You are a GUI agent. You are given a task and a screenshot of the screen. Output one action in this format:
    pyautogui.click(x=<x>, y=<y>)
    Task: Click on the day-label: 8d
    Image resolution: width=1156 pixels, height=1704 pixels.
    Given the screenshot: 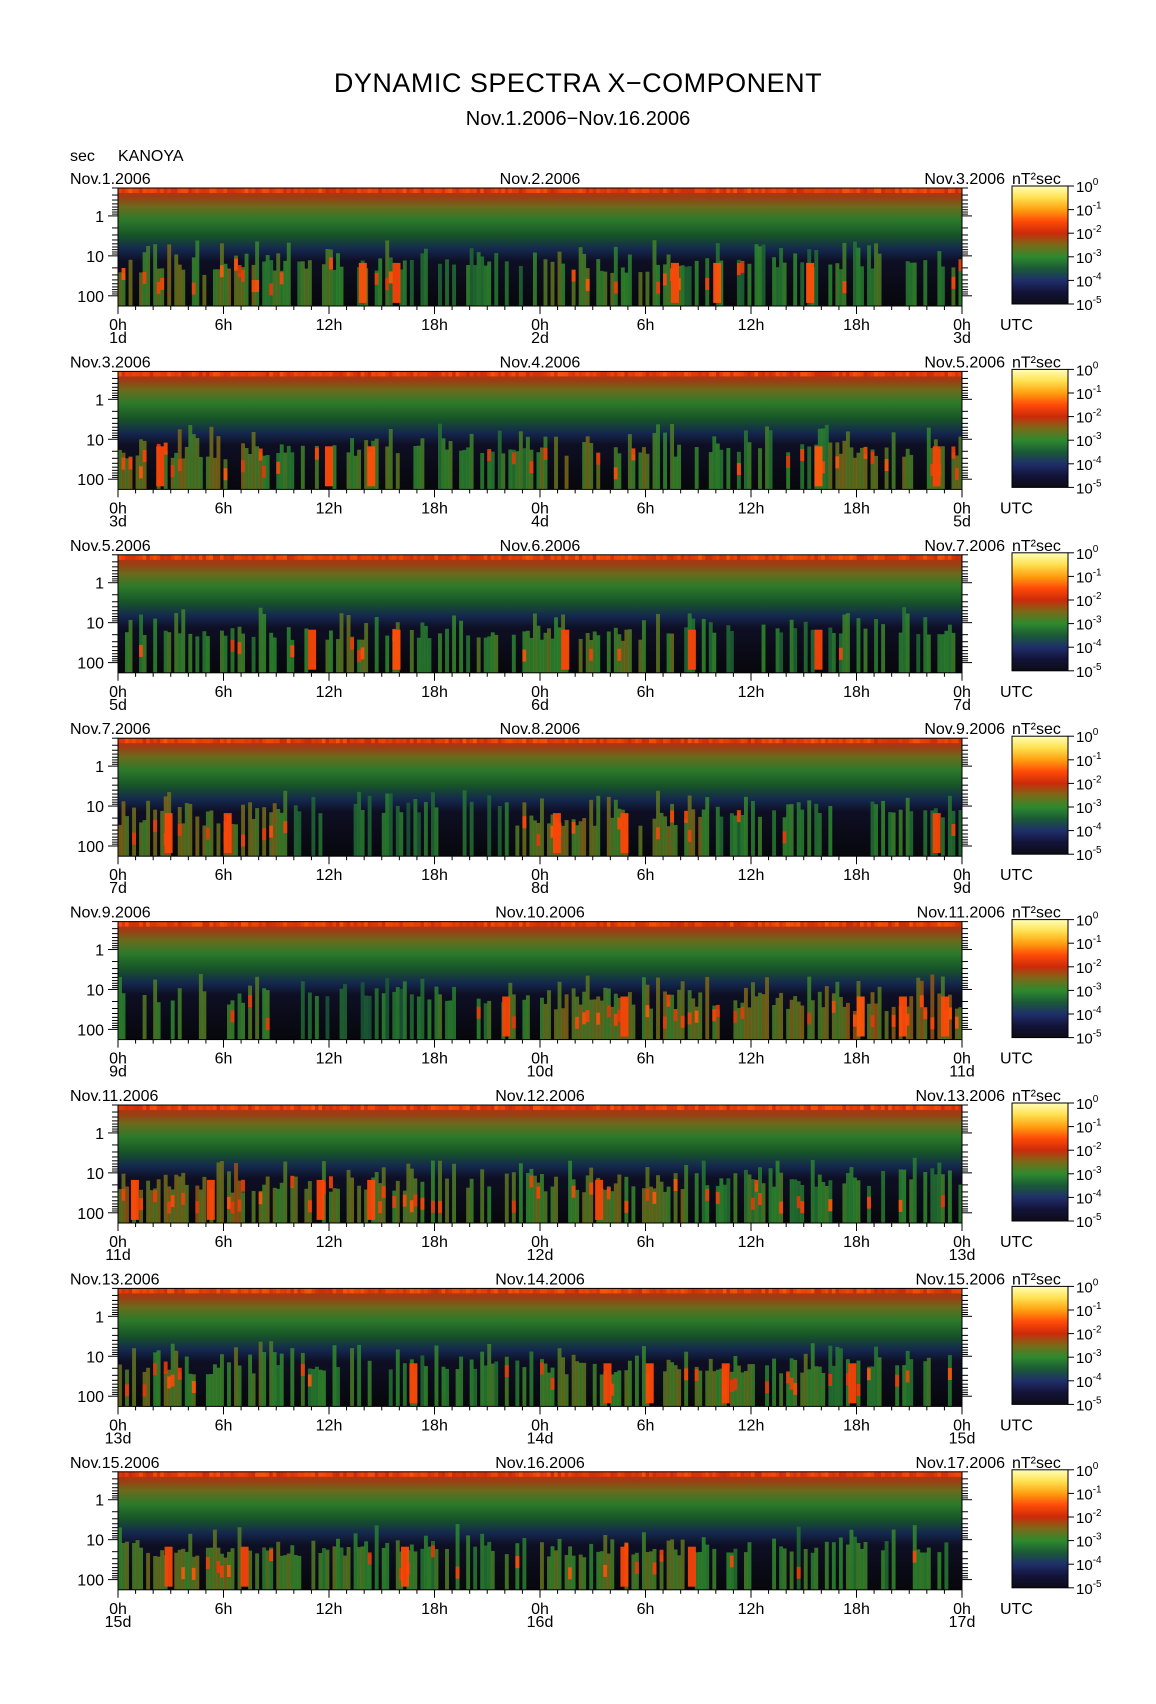 What is the action you would take?
    pyautogui.click(x=540, y=888)
    